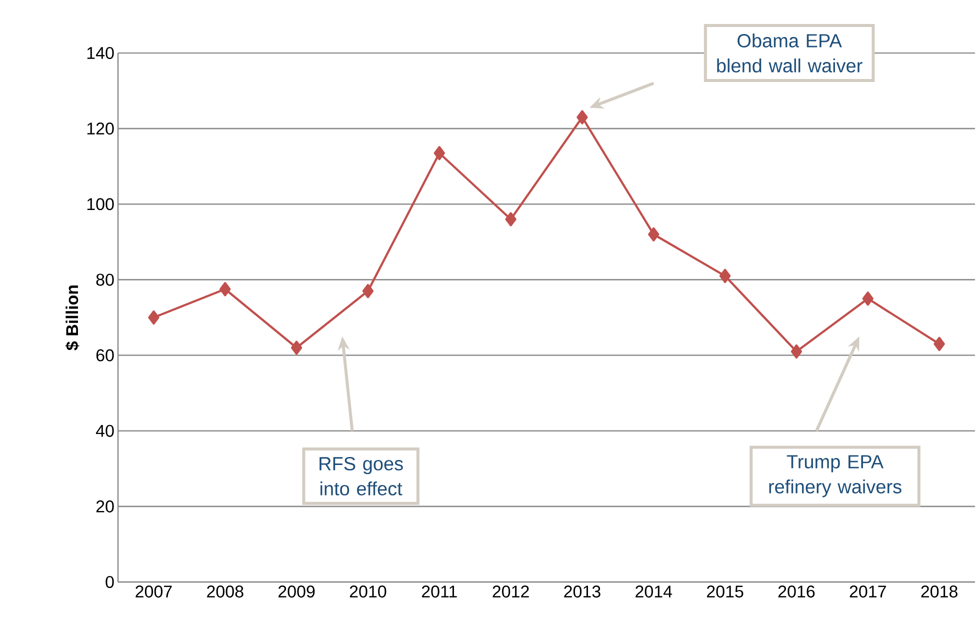 This screenshot has height=626, width=976. Describe the element at coordinates (439, 592) in the screenshot. I see `x-tick-label: 2011` at that location.